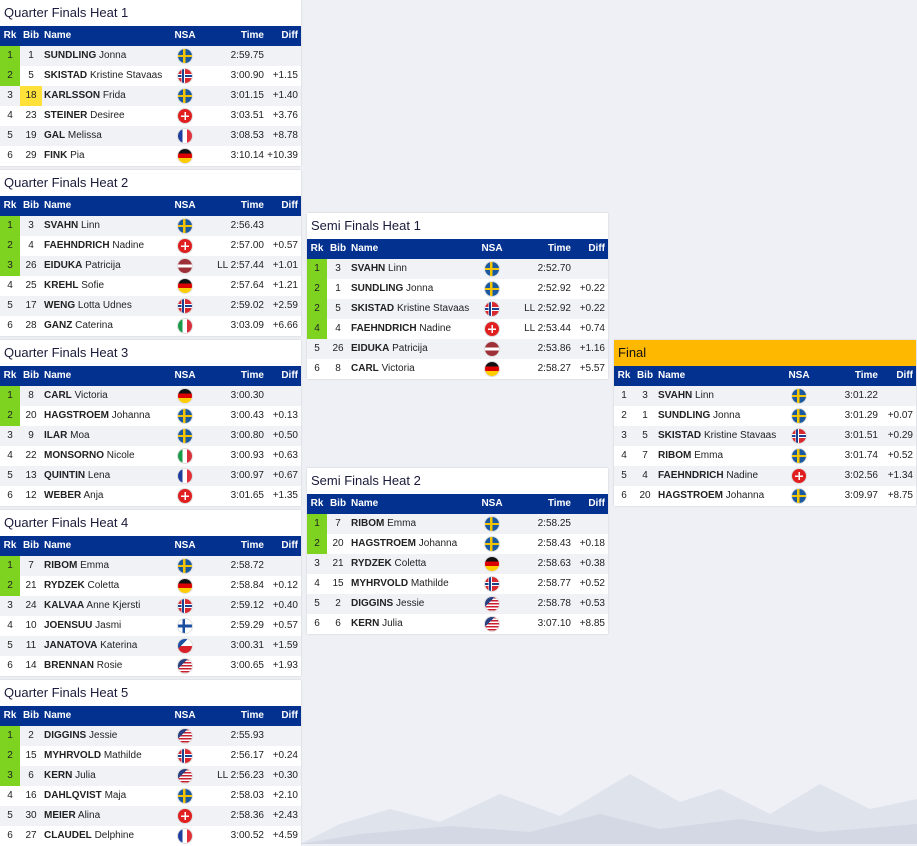 The image size is (917, 846). I want to click on table-row: 4 7 RIBOM Emma 3:01.74 +0.52, so click(765, 456).